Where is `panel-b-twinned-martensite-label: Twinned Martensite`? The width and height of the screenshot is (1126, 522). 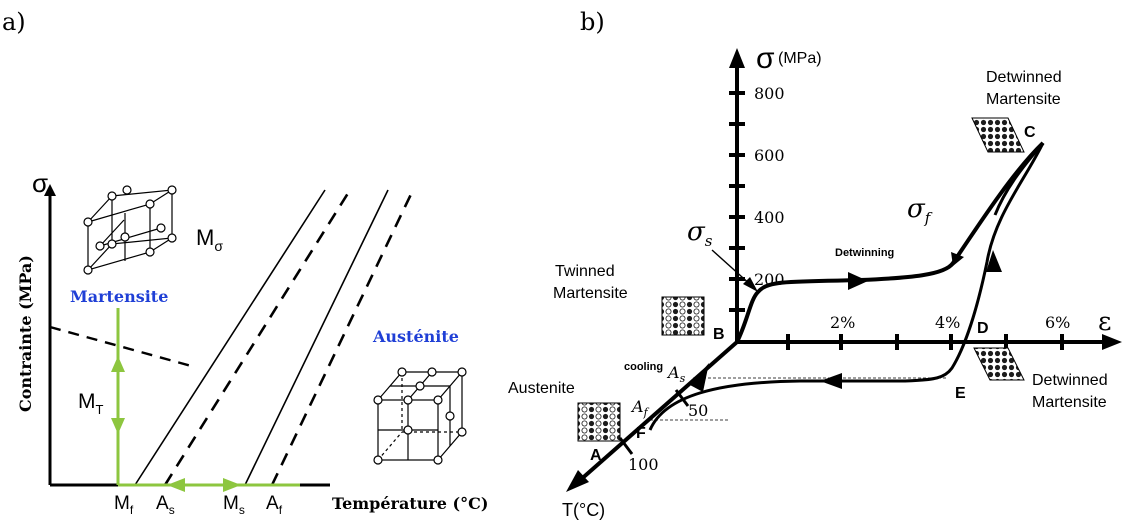 panel-b-twinned-martensite-label: Twinned Martensite is located at coordinates (590, 282).